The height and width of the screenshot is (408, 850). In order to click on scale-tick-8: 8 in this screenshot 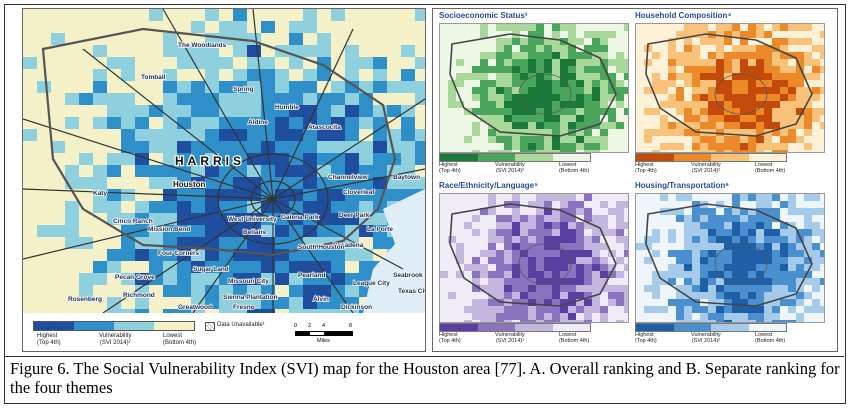, I will do `click(351, 326)`.